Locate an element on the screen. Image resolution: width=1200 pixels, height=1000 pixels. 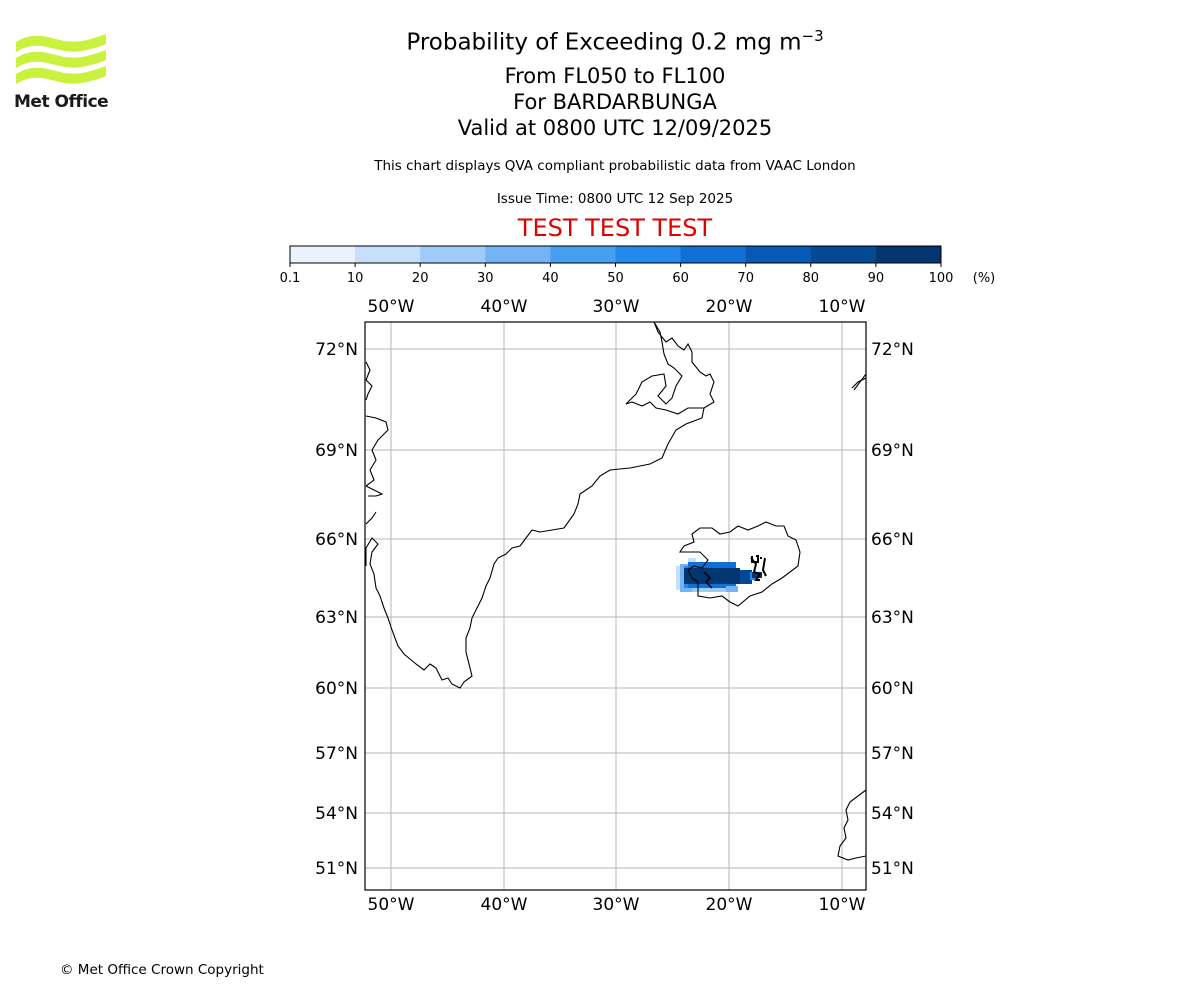
colorbar-tick-label: 10 is located at coordinates (355, 278).